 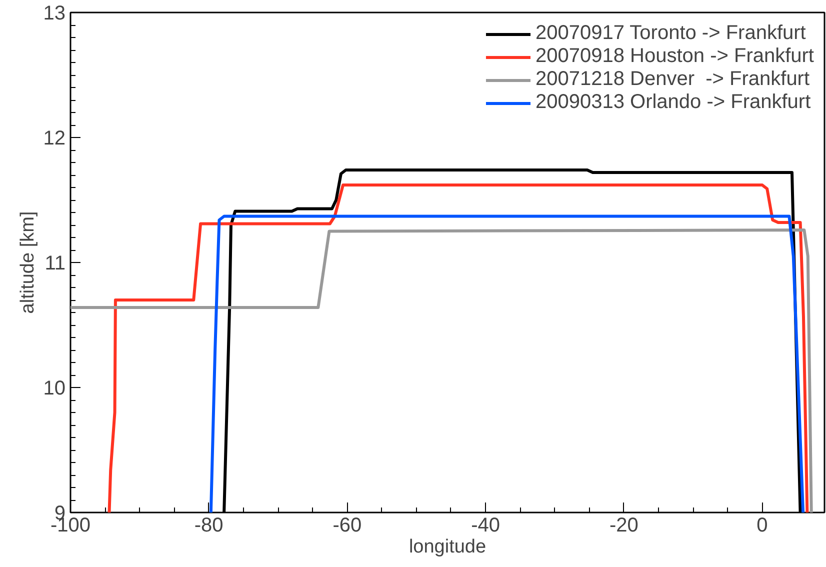 I want to click on x-axis-title: longitude, so click(x=447, y=547).